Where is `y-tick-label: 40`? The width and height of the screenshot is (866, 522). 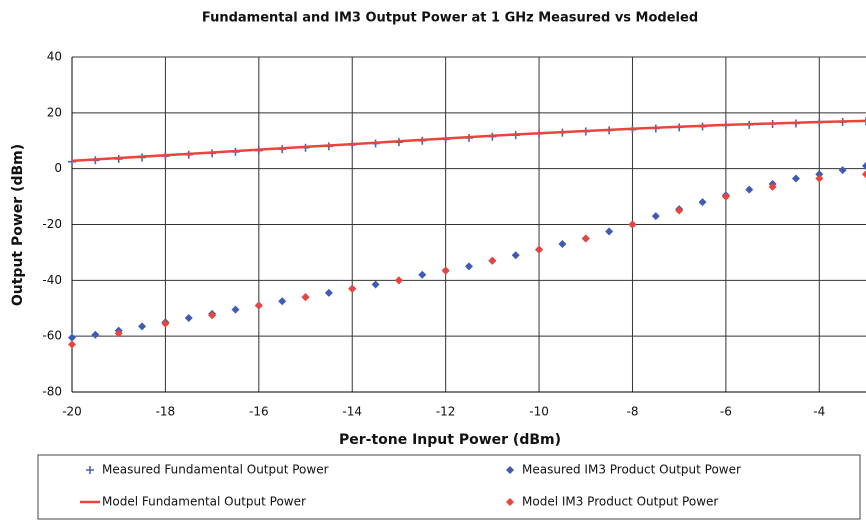
y-tick-label: 40 is located at coordinates (54, 57).